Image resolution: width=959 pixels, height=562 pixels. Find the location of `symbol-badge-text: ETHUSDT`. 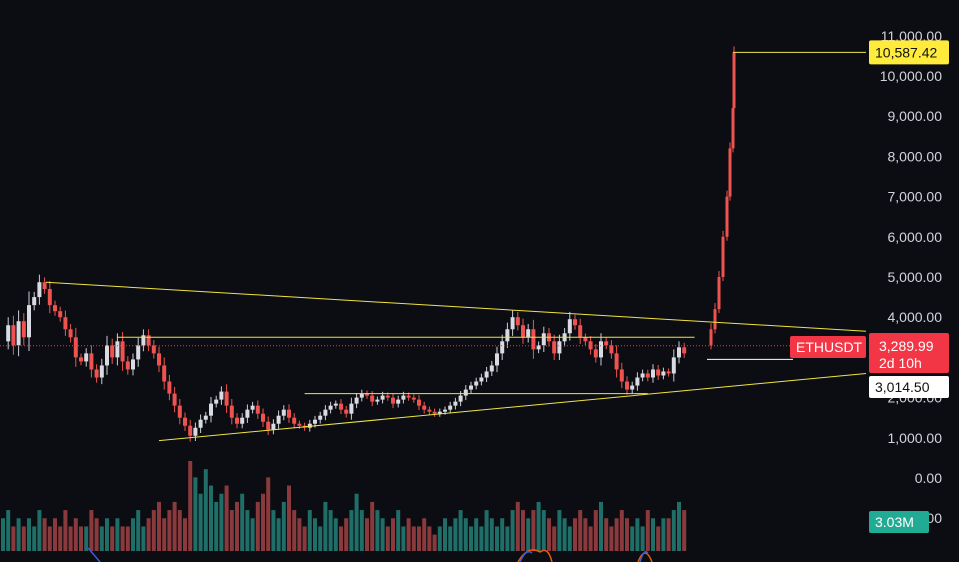

symbol-badge-text: ETHUSDT is located at coordinates (829, 347).